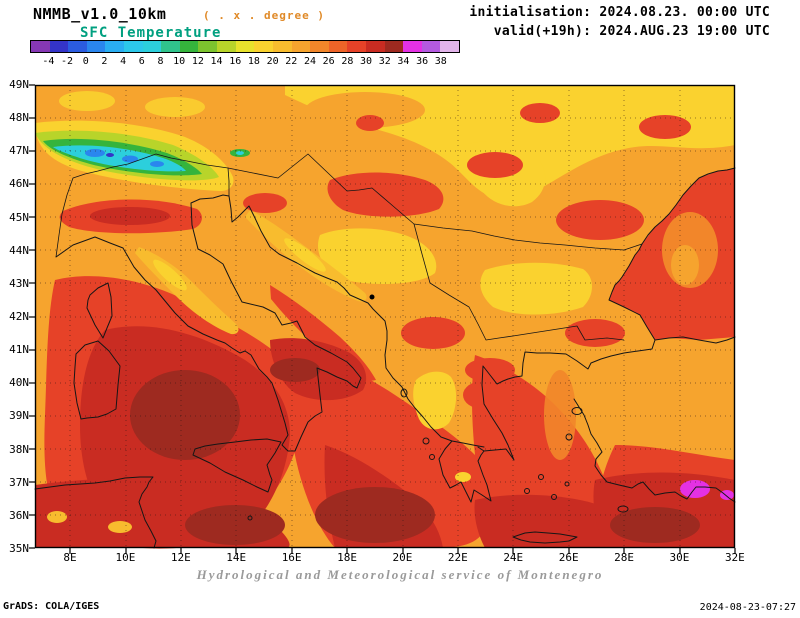  What do you see at coordinates (291, 61) in the screenshot?
I see `colorbar-label: 22` at bounding box center [291, 61].